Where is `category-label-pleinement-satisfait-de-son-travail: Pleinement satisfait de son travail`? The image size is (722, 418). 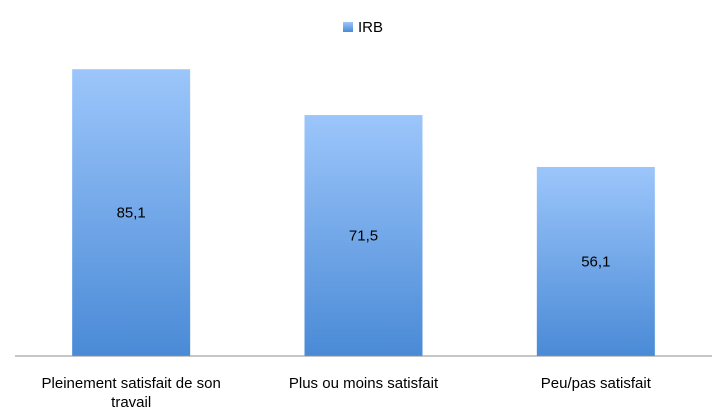 category-label-pleinement-satisfait-de-son-travail: Pleinement satisfait de son travail is located at coordinates (131, 393).